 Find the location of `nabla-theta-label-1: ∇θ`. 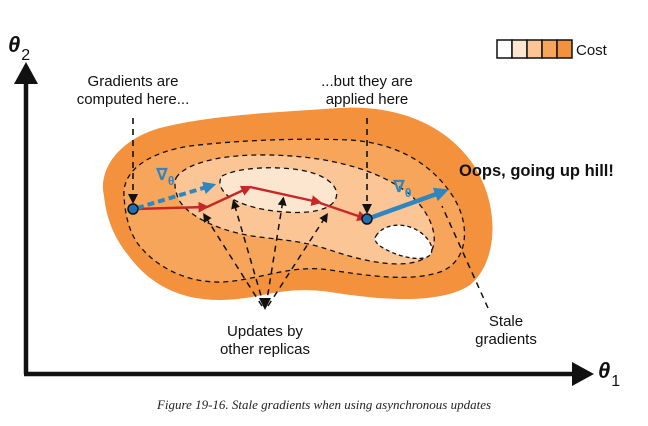

nabla-theta-label-1: ∇θ is located at coordinates (165, 176).